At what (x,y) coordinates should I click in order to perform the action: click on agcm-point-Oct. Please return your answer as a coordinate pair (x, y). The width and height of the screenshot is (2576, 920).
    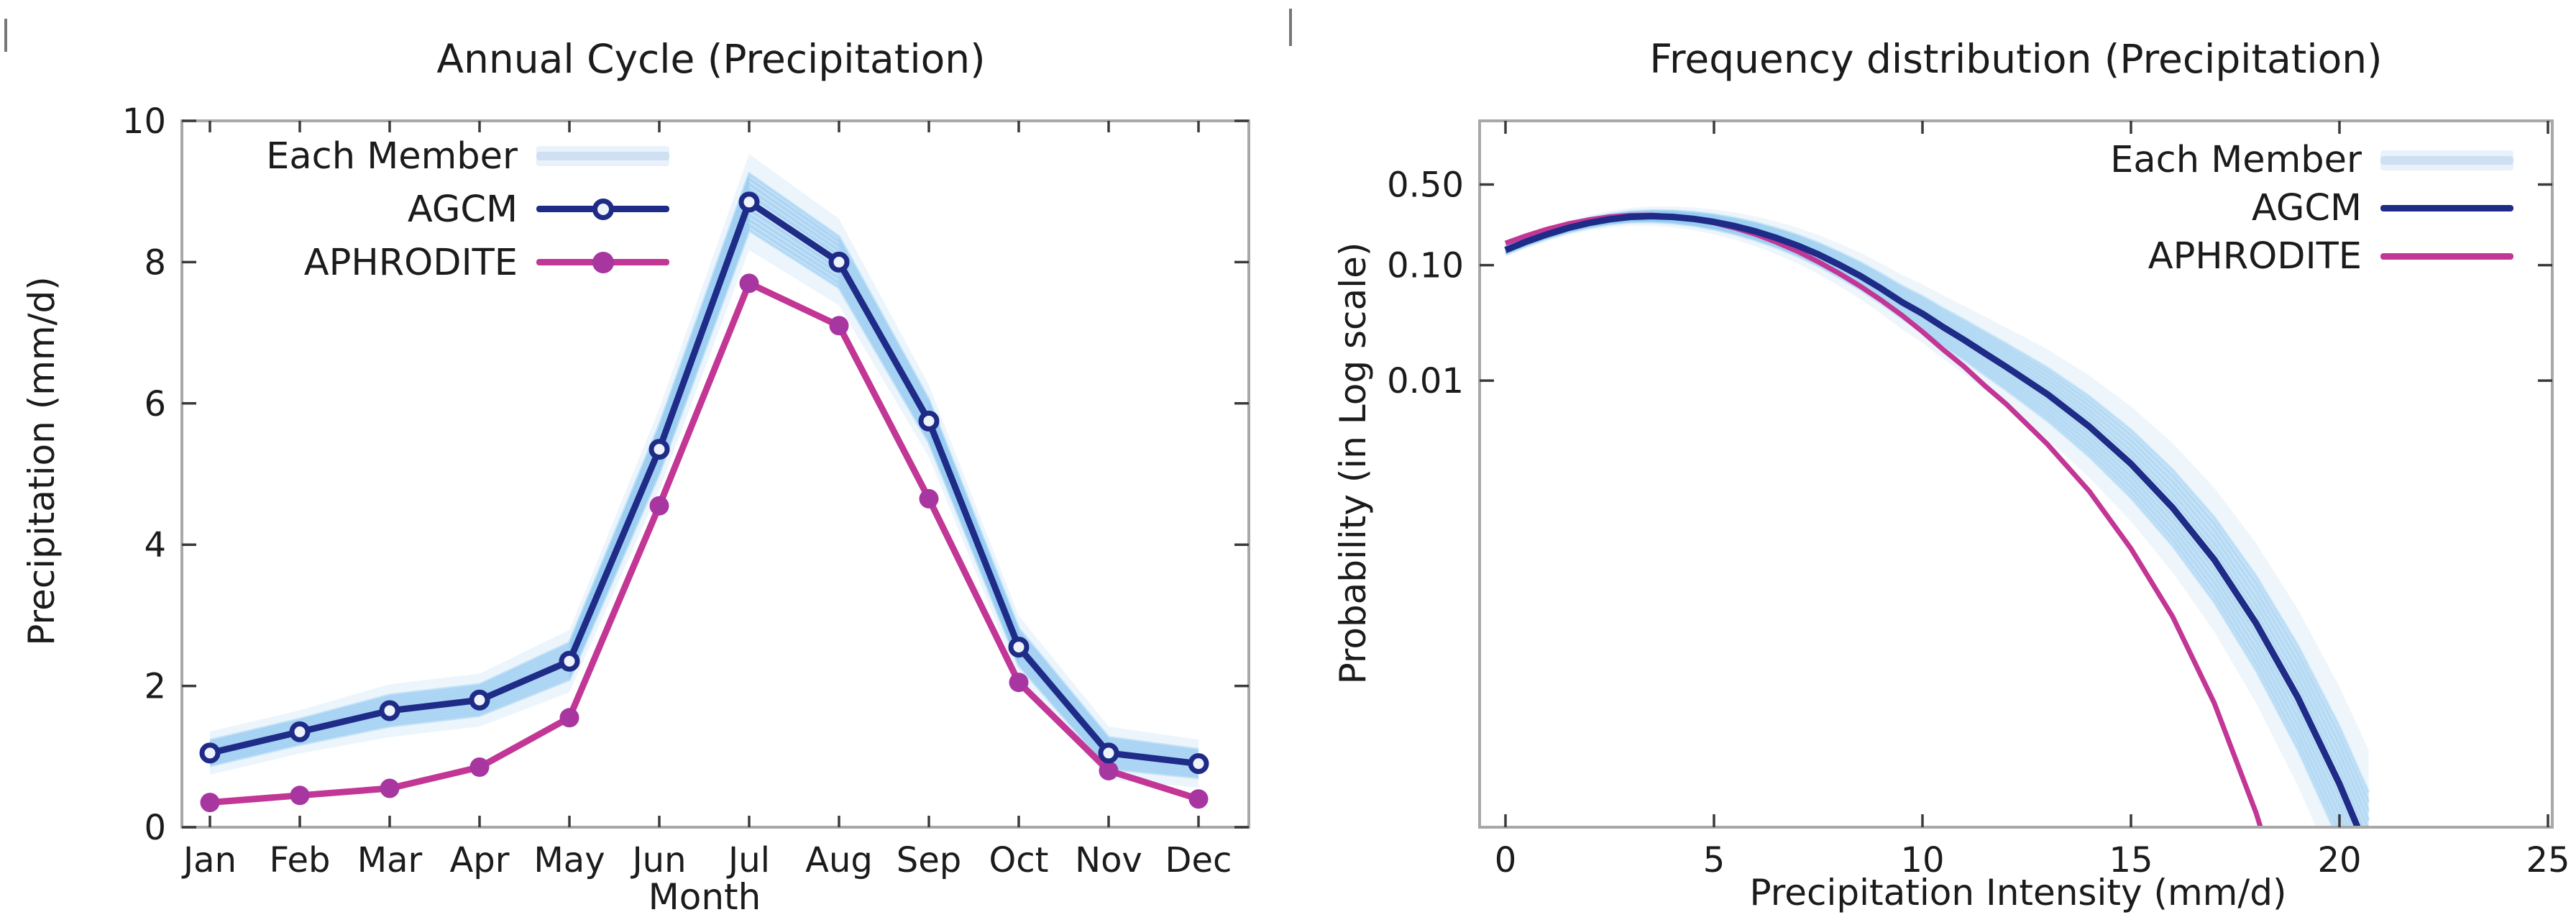
    Looking at the image, I should click on (1019, 647).